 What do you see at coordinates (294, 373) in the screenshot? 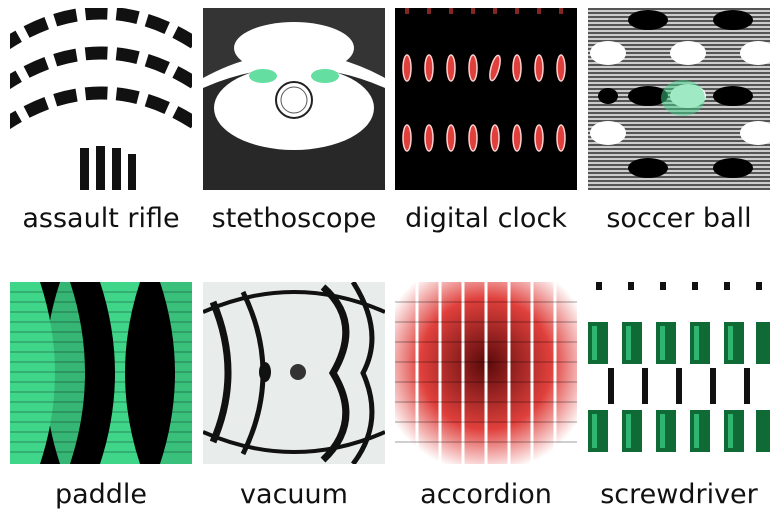
I see `vacuum-image` at bounding box center [294, 373].